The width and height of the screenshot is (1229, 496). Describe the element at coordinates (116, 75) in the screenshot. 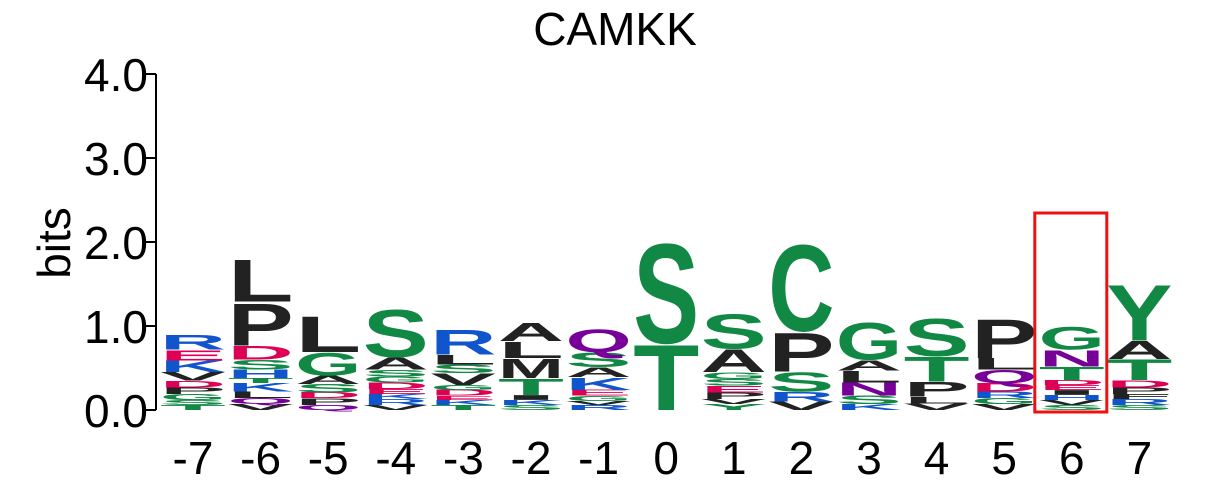

I see `y-tick-label: 4.0` at that location.